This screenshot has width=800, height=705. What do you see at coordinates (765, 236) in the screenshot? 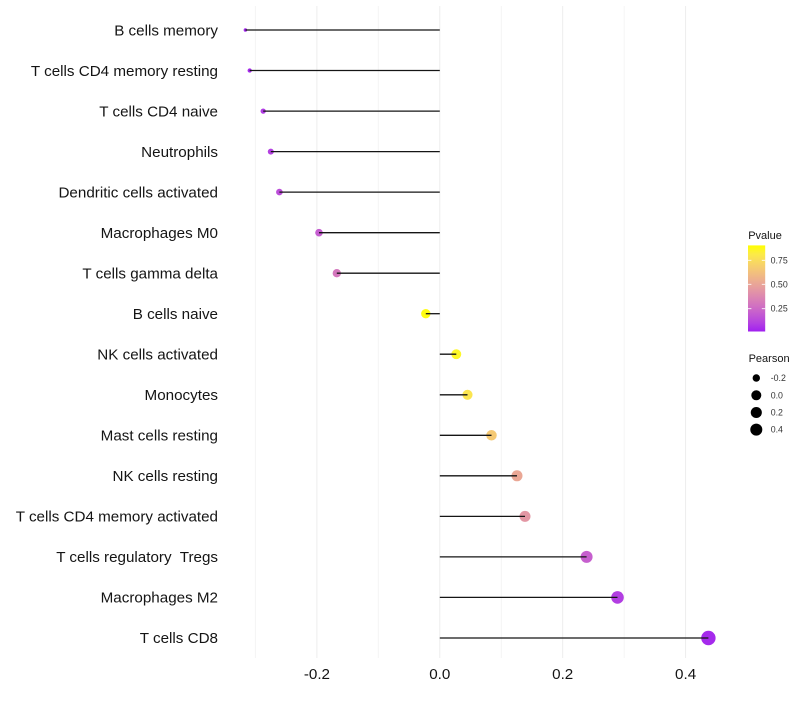
I see `svg-text: Pvalue` at bounding box center [765, 236].